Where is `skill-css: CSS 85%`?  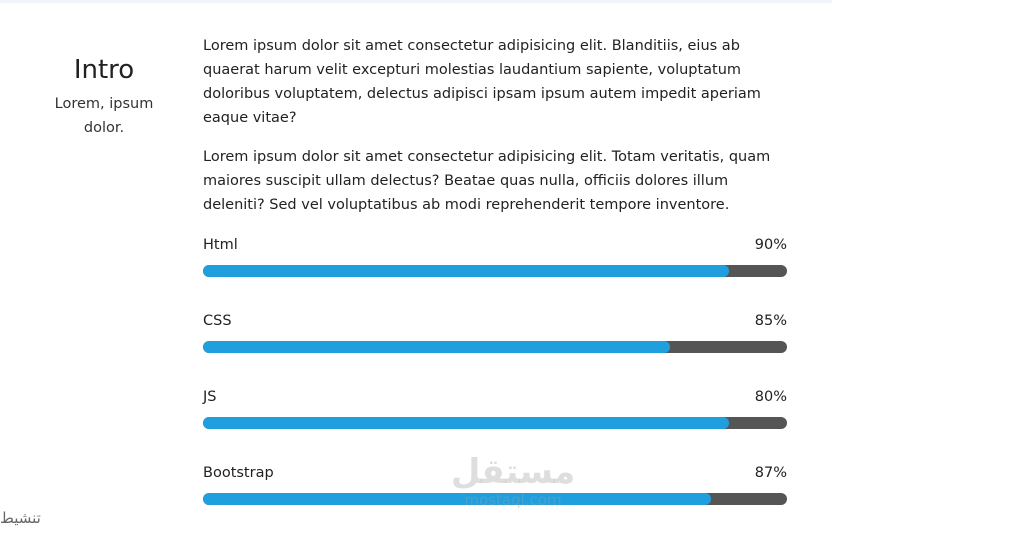 skill-css: CSS 85% is located at coordinates (495, 348).